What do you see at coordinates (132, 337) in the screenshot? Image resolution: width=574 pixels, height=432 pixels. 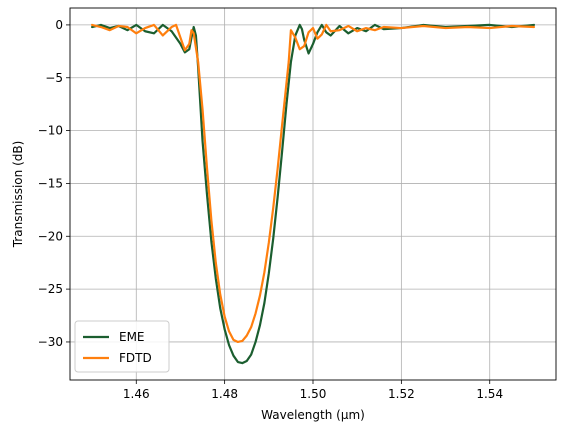 I see `legend-label-eme: EME` at bounding box center [132, 337].